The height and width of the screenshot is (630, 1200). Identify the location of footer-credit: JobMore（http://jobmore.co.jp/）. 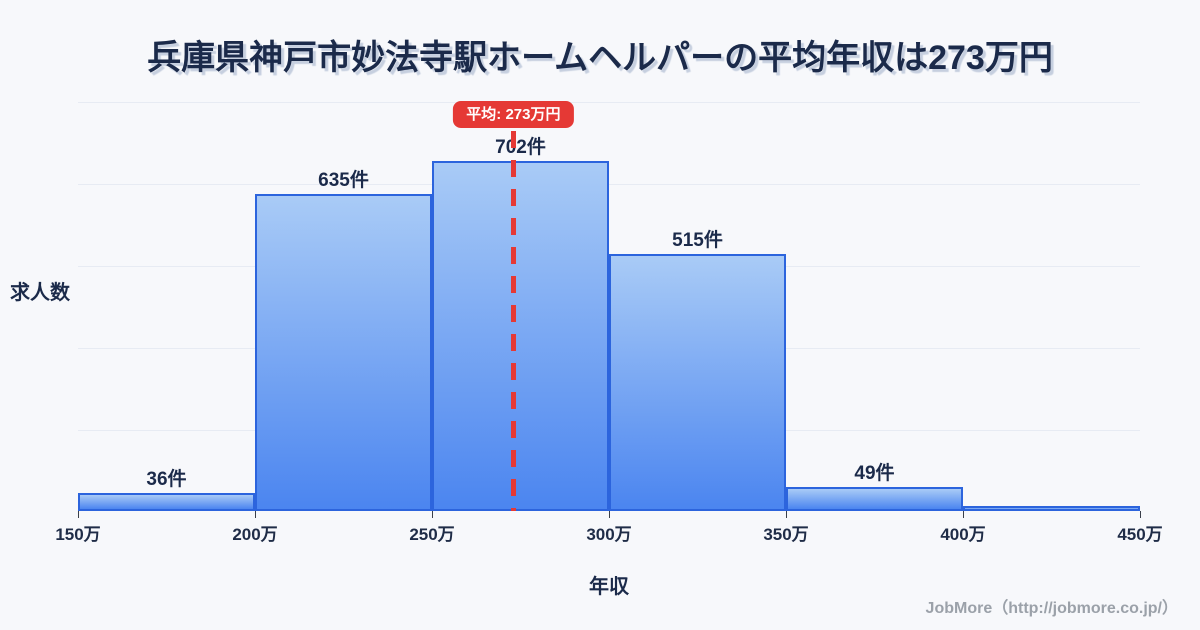
(1051, 608).